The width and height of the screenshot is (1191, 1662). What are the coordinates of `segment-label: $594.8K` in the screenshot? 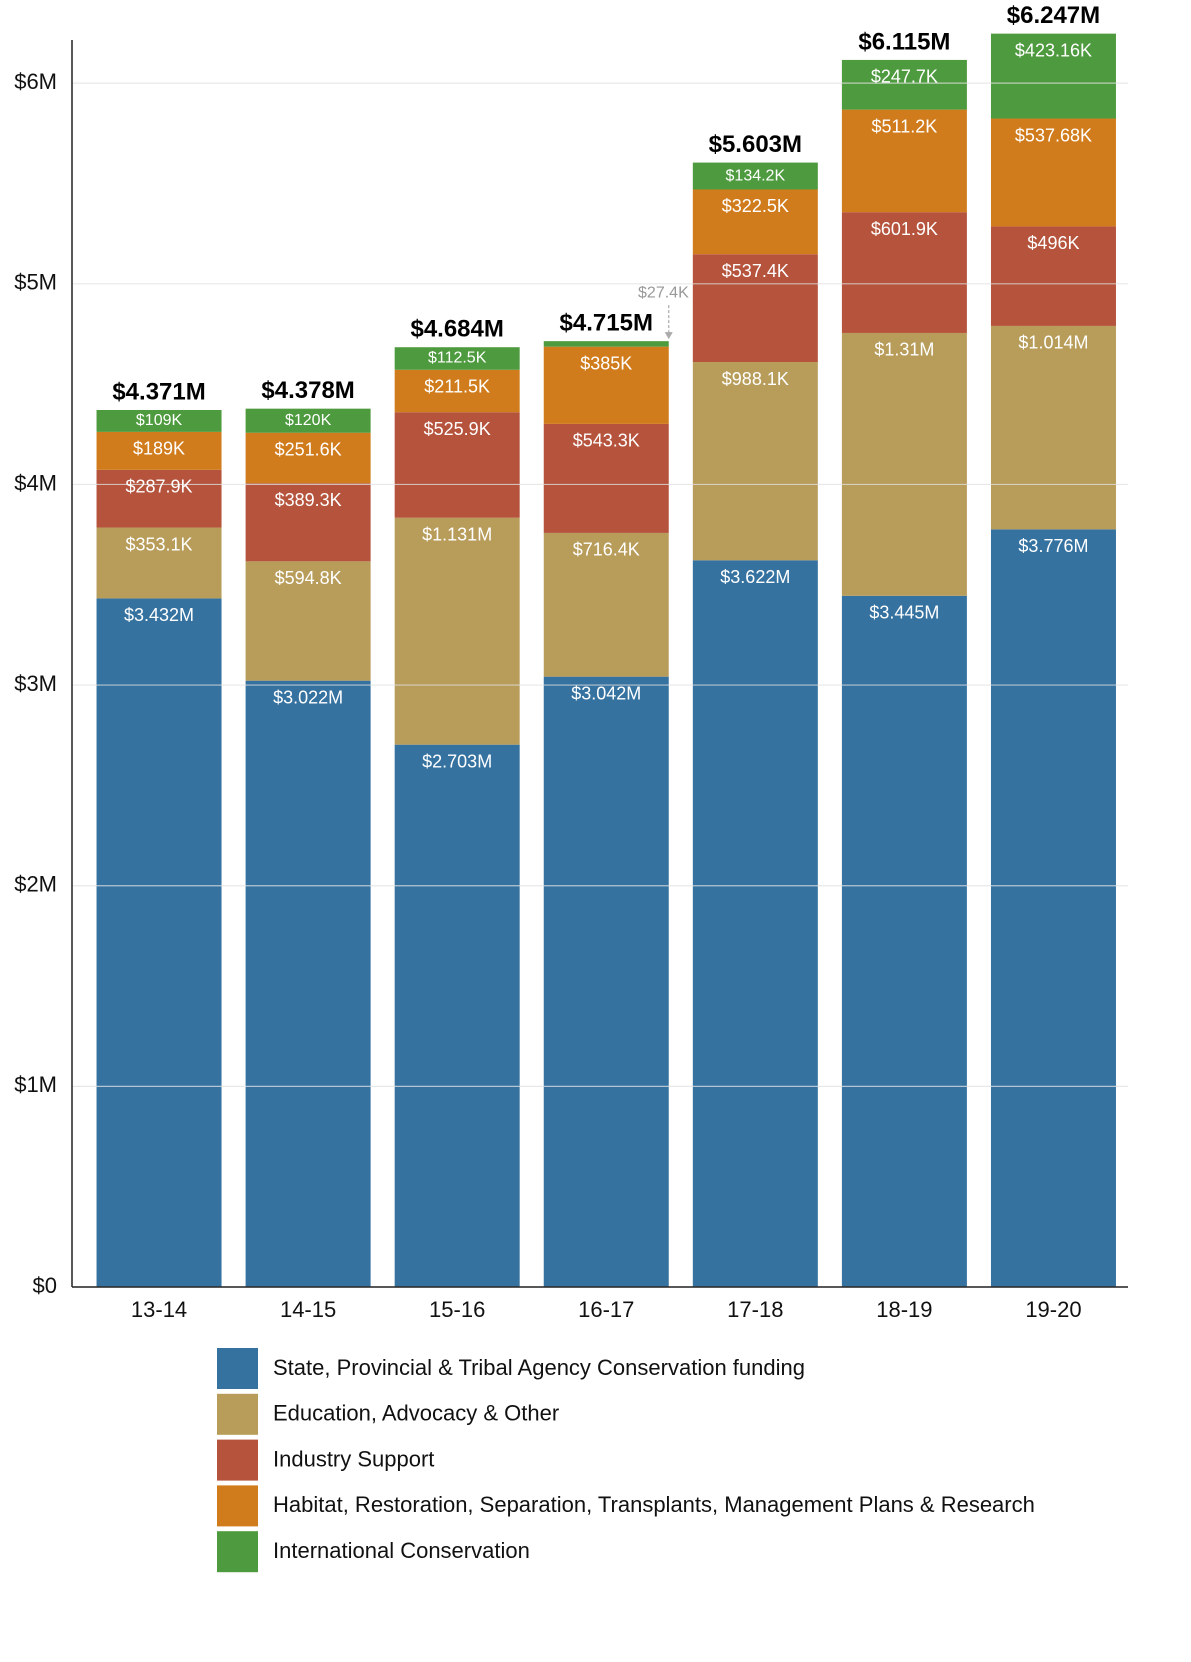 It's located at (308, 578).